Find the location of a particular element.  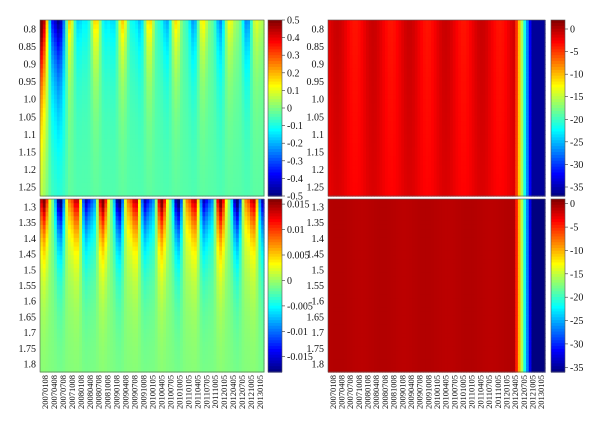

colorbar-tick-label: -0.1 is located at coordinates (295, 126).